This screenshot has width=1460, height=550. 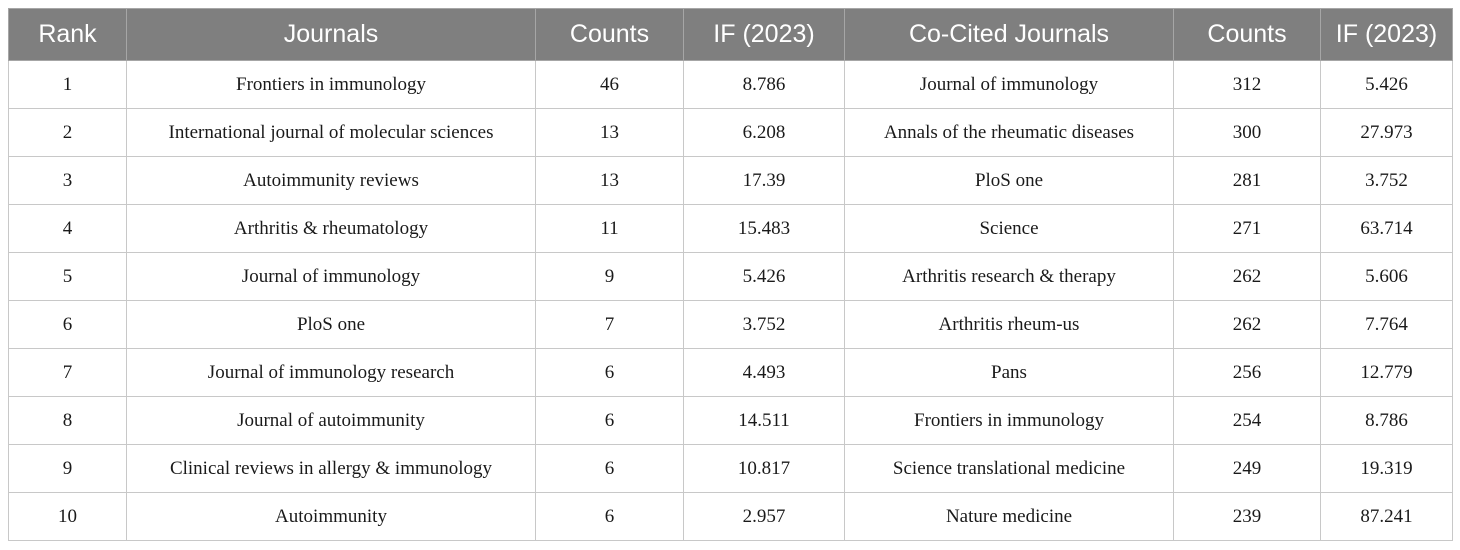 I want to click on co-cited-impact-factor-cell: 8.786, so click(x=1386, y=420).